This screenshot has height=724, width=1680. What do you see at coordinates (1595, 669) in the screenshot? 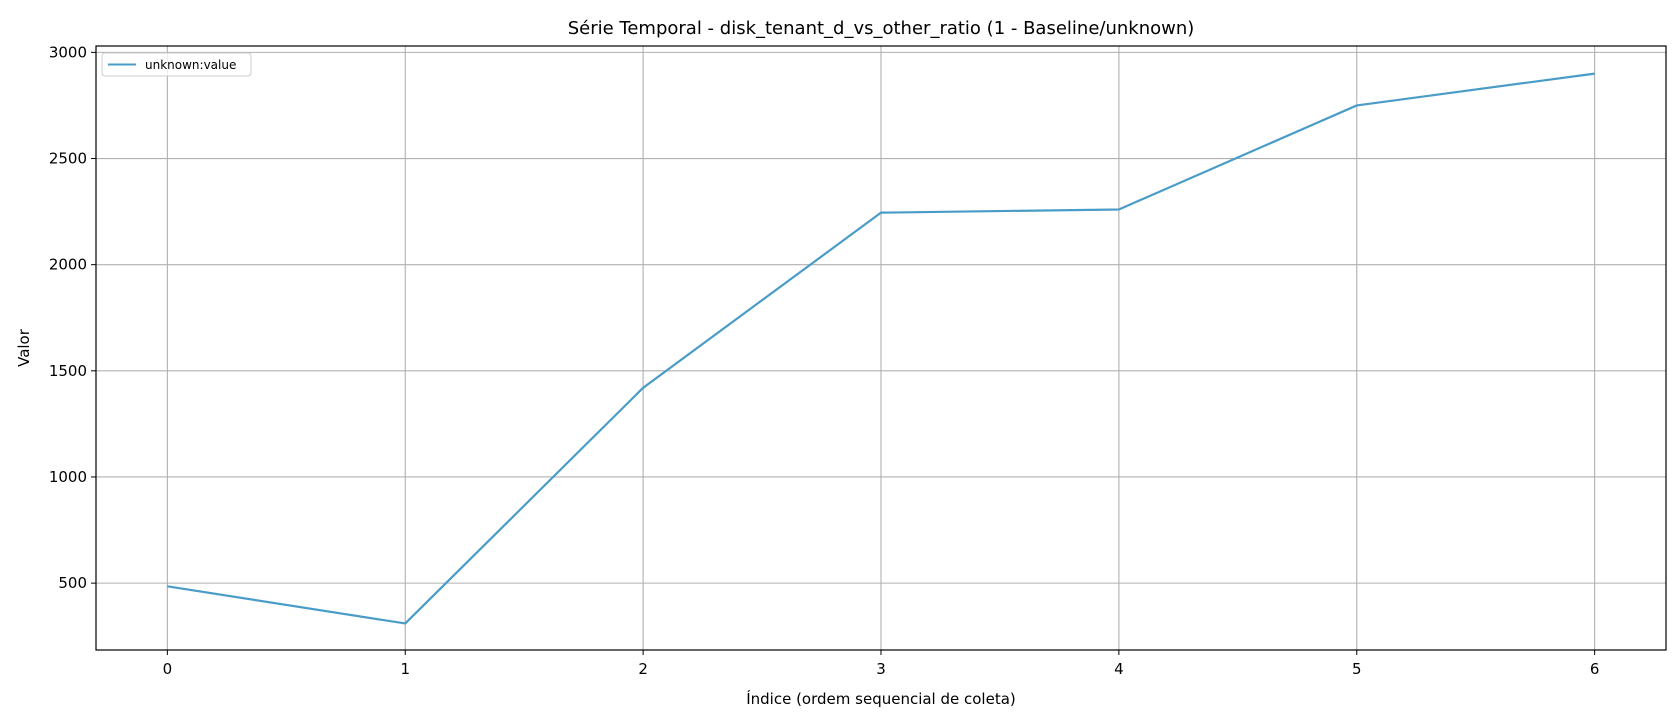
I see `x-tick-label: 6` at bounding box center [1595, 669].